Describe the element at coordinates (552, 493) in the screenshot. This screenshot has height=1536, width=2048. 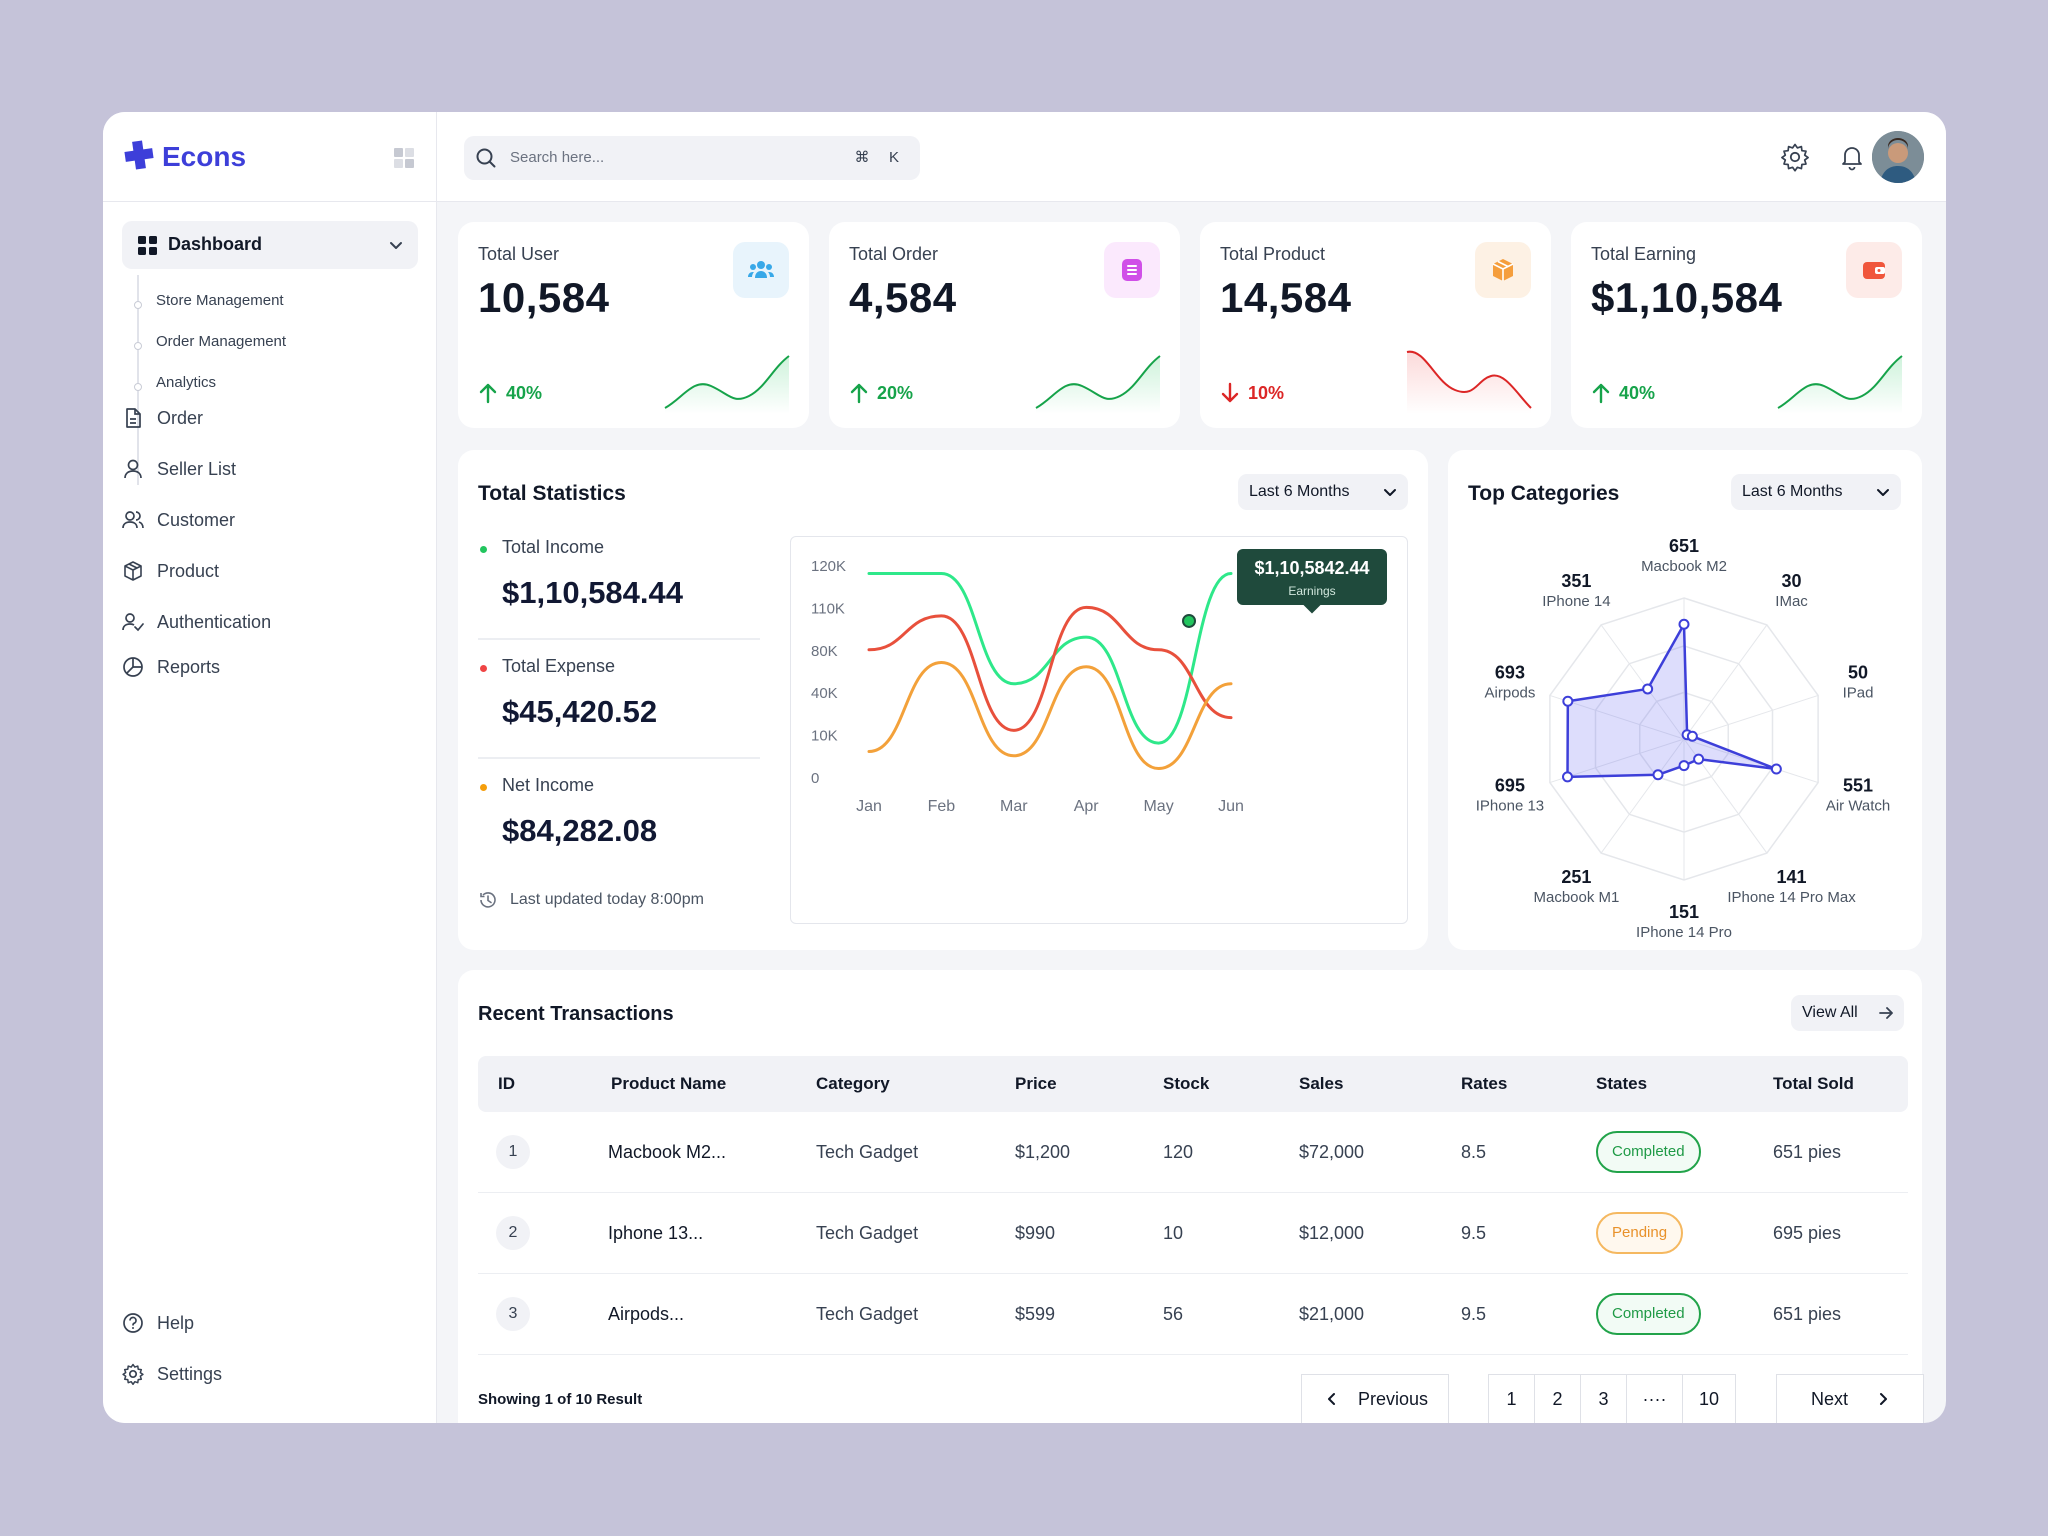
I see `section-title: Total Statistics` at that location.